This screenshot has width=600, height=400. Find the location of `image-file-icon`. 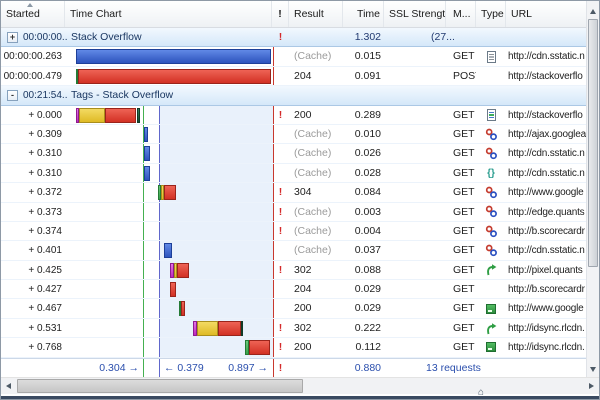

image-file-icon is located at coordinates (491, 347).